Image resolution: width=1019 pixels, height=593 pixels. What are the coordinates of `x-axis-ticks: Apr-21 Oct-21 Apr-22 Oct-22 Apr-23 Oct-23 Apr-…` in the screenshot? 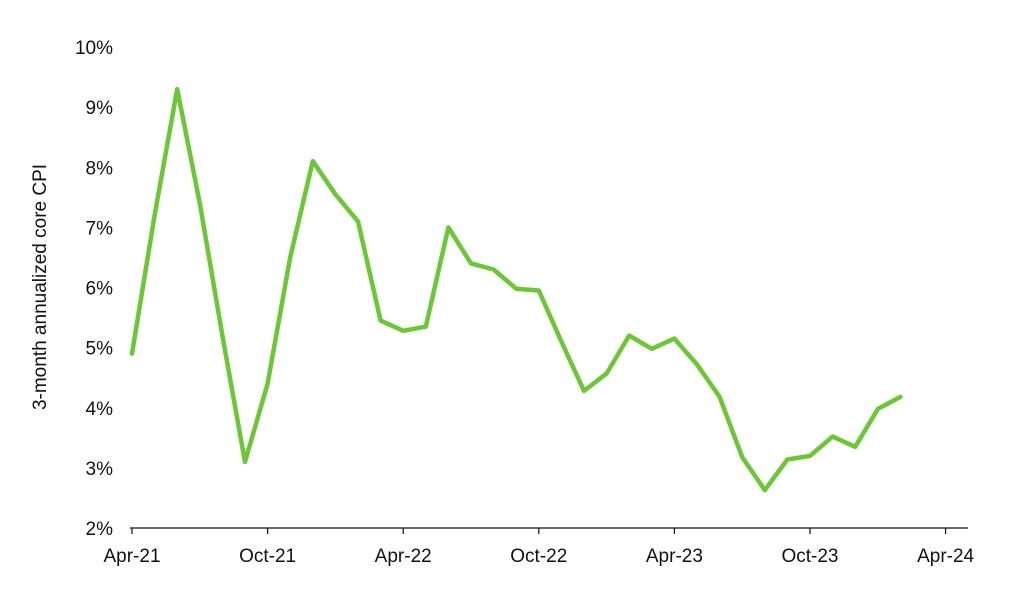 It's located at (539, 547).